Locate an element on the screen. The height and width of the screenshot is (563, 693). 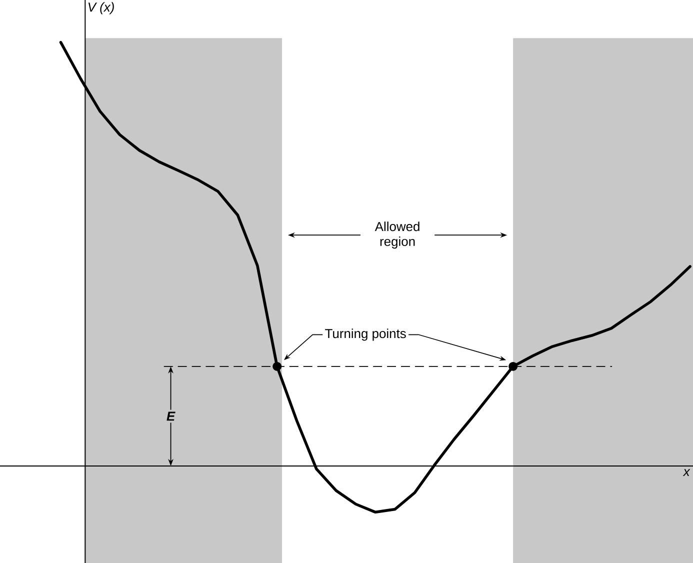
annotation: Turning points is located at coordinates (365, 334).